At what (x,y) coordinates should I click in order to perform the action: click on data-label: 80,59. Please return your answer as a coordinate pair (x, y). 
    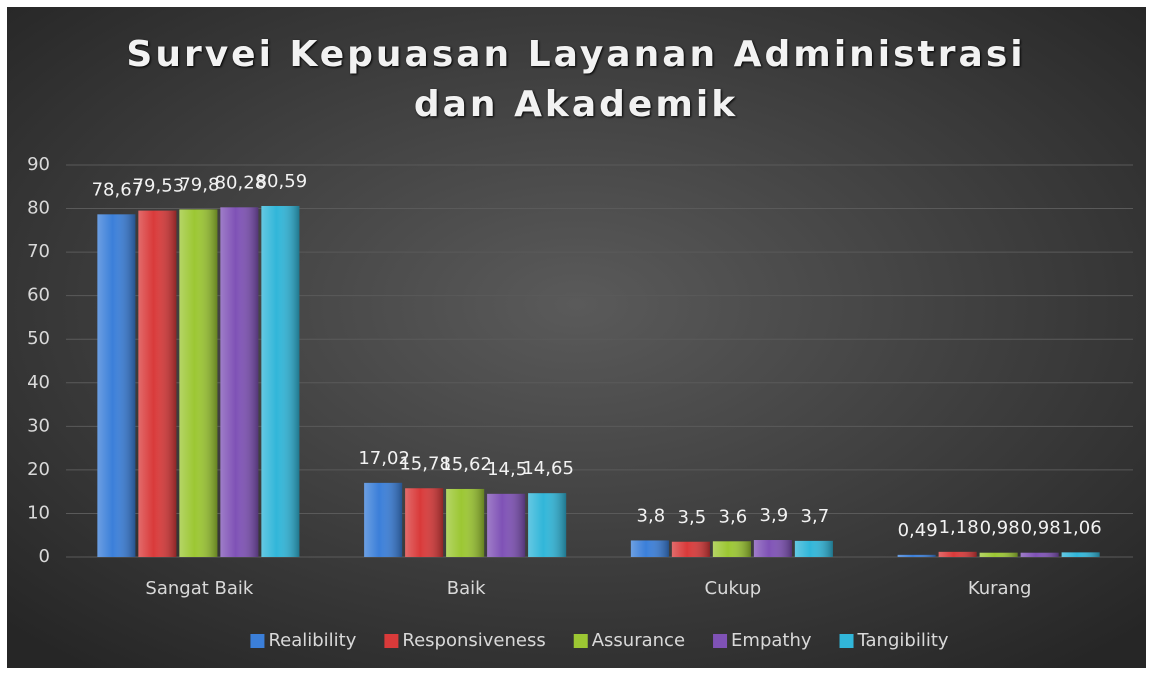
    Looking at the image, I should click on (282, 181).